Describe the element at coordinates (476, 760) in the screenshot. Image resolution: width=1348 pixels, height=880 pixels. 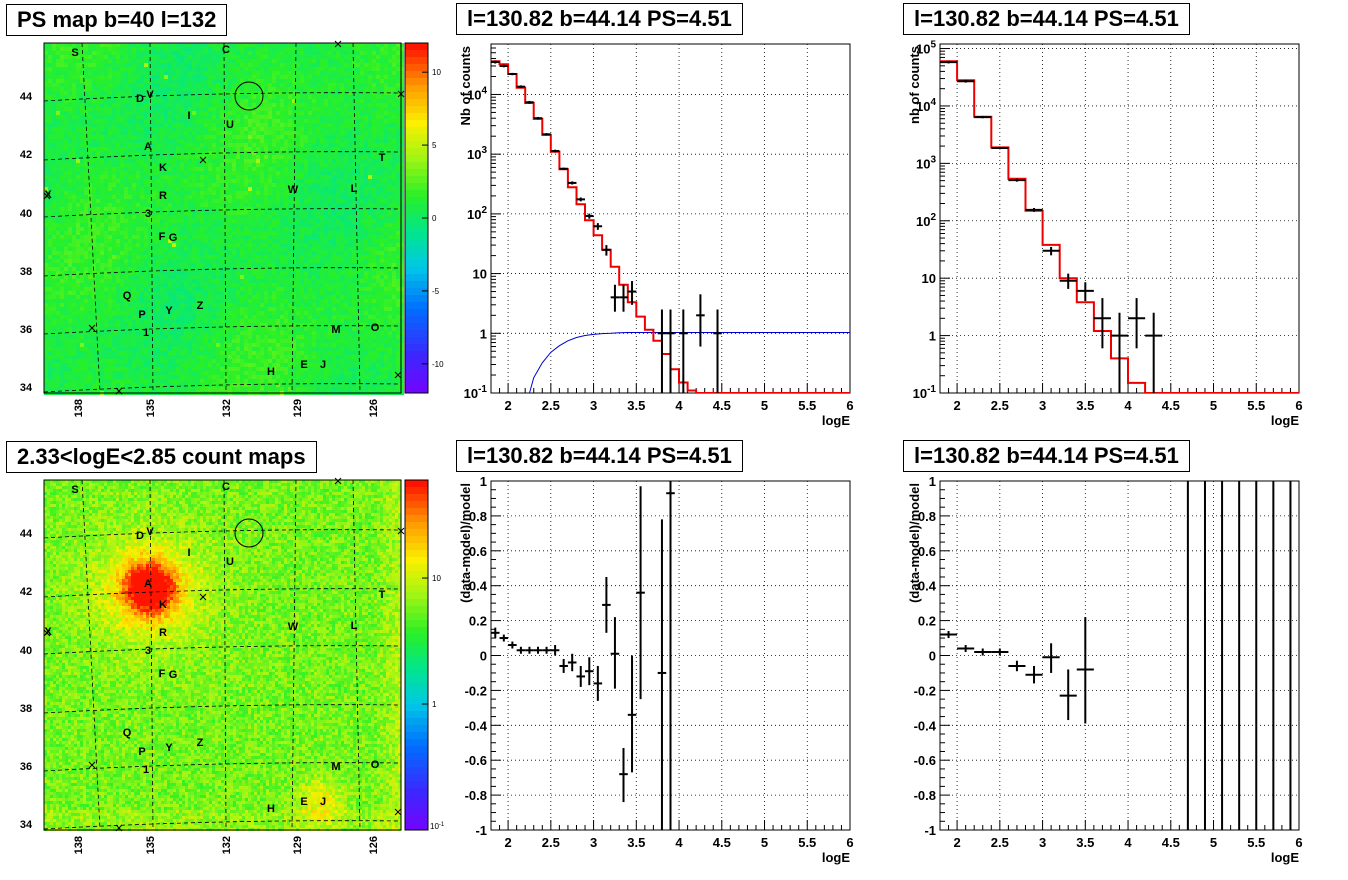
I see `y-tick-label: -0.6` at that location.